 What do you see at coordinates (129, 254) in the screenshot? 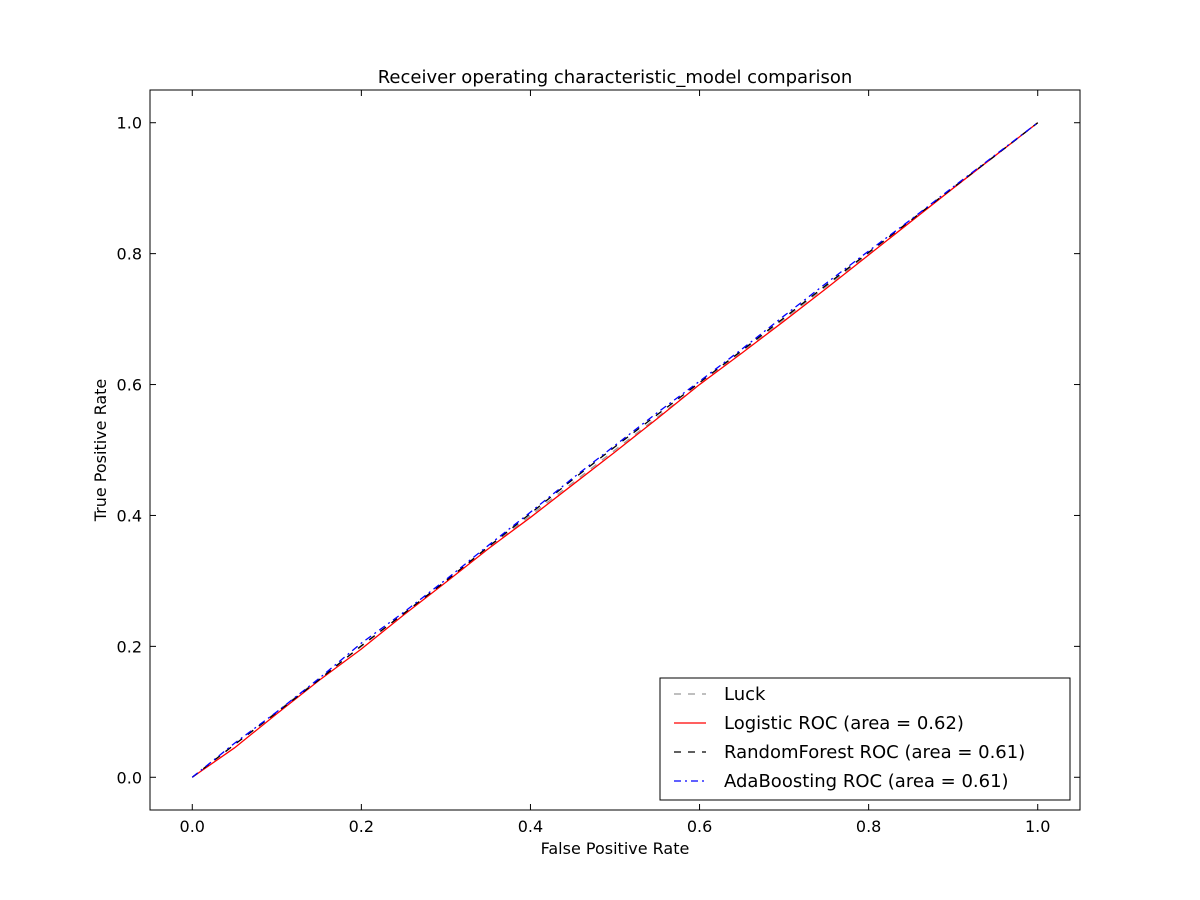
I see `y-tick-label-4: 0.8` at bounding box center [129, 254].